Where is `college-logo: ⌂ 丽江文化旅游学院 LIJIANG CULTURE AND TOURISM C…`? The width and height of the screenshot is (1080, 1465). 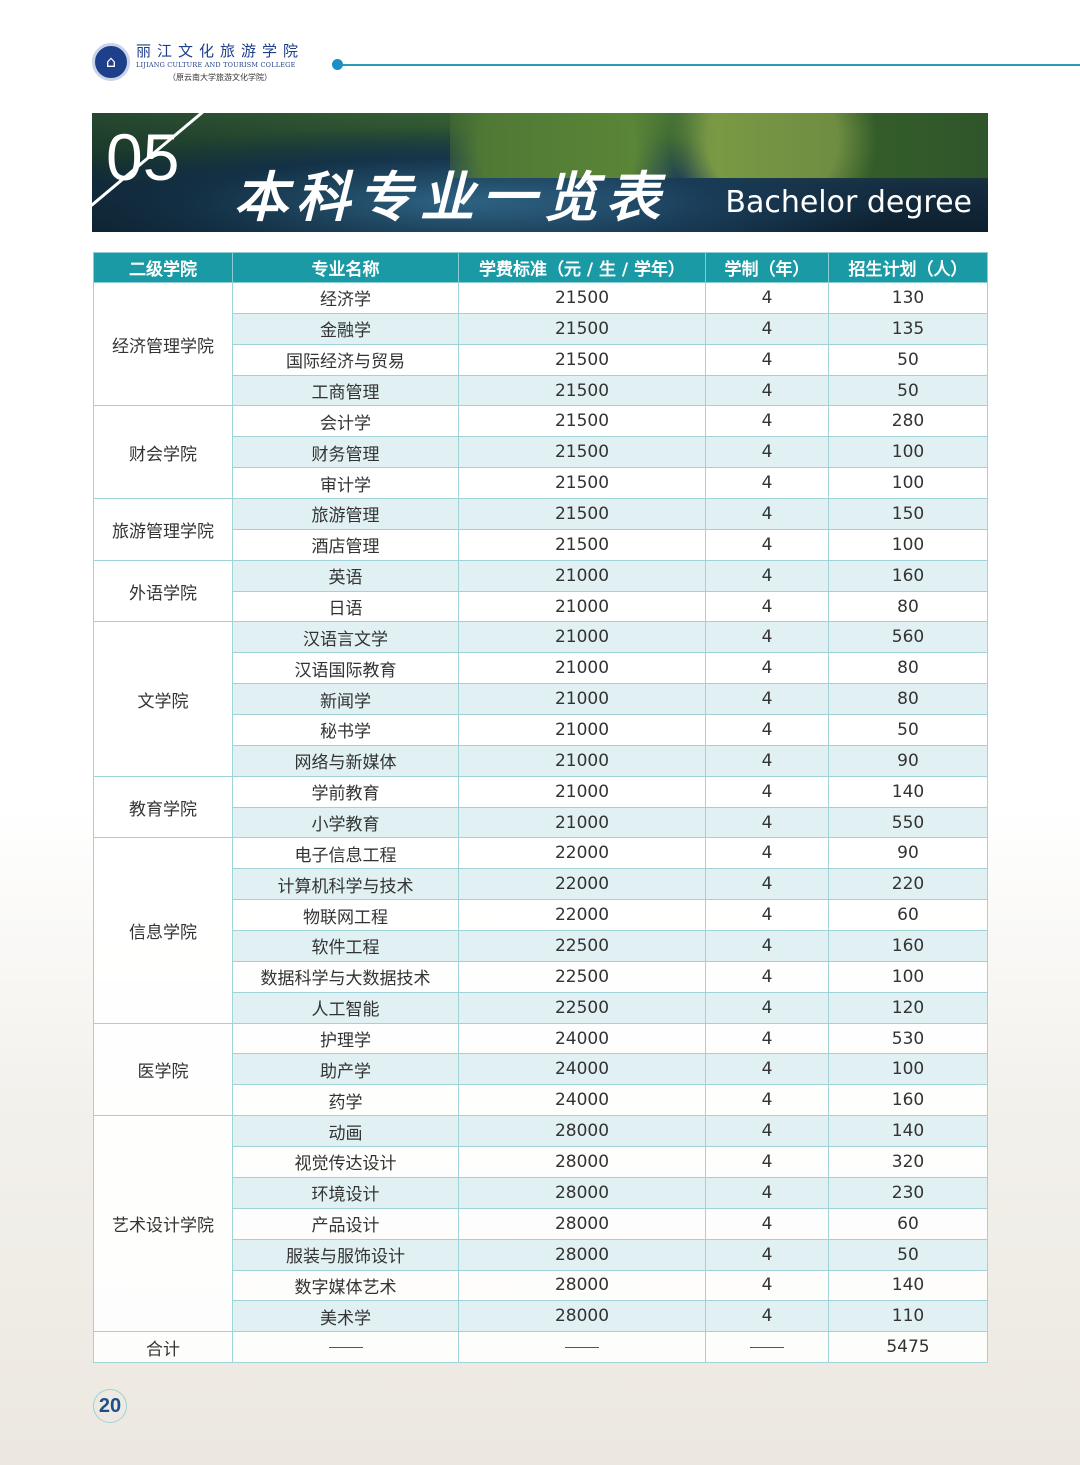
college-logo: ⌂ 丽江文化旅游学院 LIJIANG CULTURE AND TOURISM C… is located at coordinates (198, 61).